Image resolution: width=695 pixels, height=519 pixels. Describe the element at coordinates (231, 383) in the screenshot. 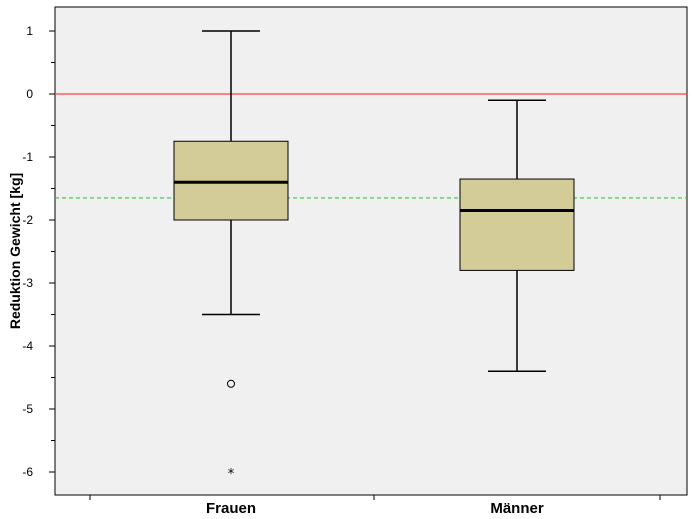

I see `outlier-circle` at that location.